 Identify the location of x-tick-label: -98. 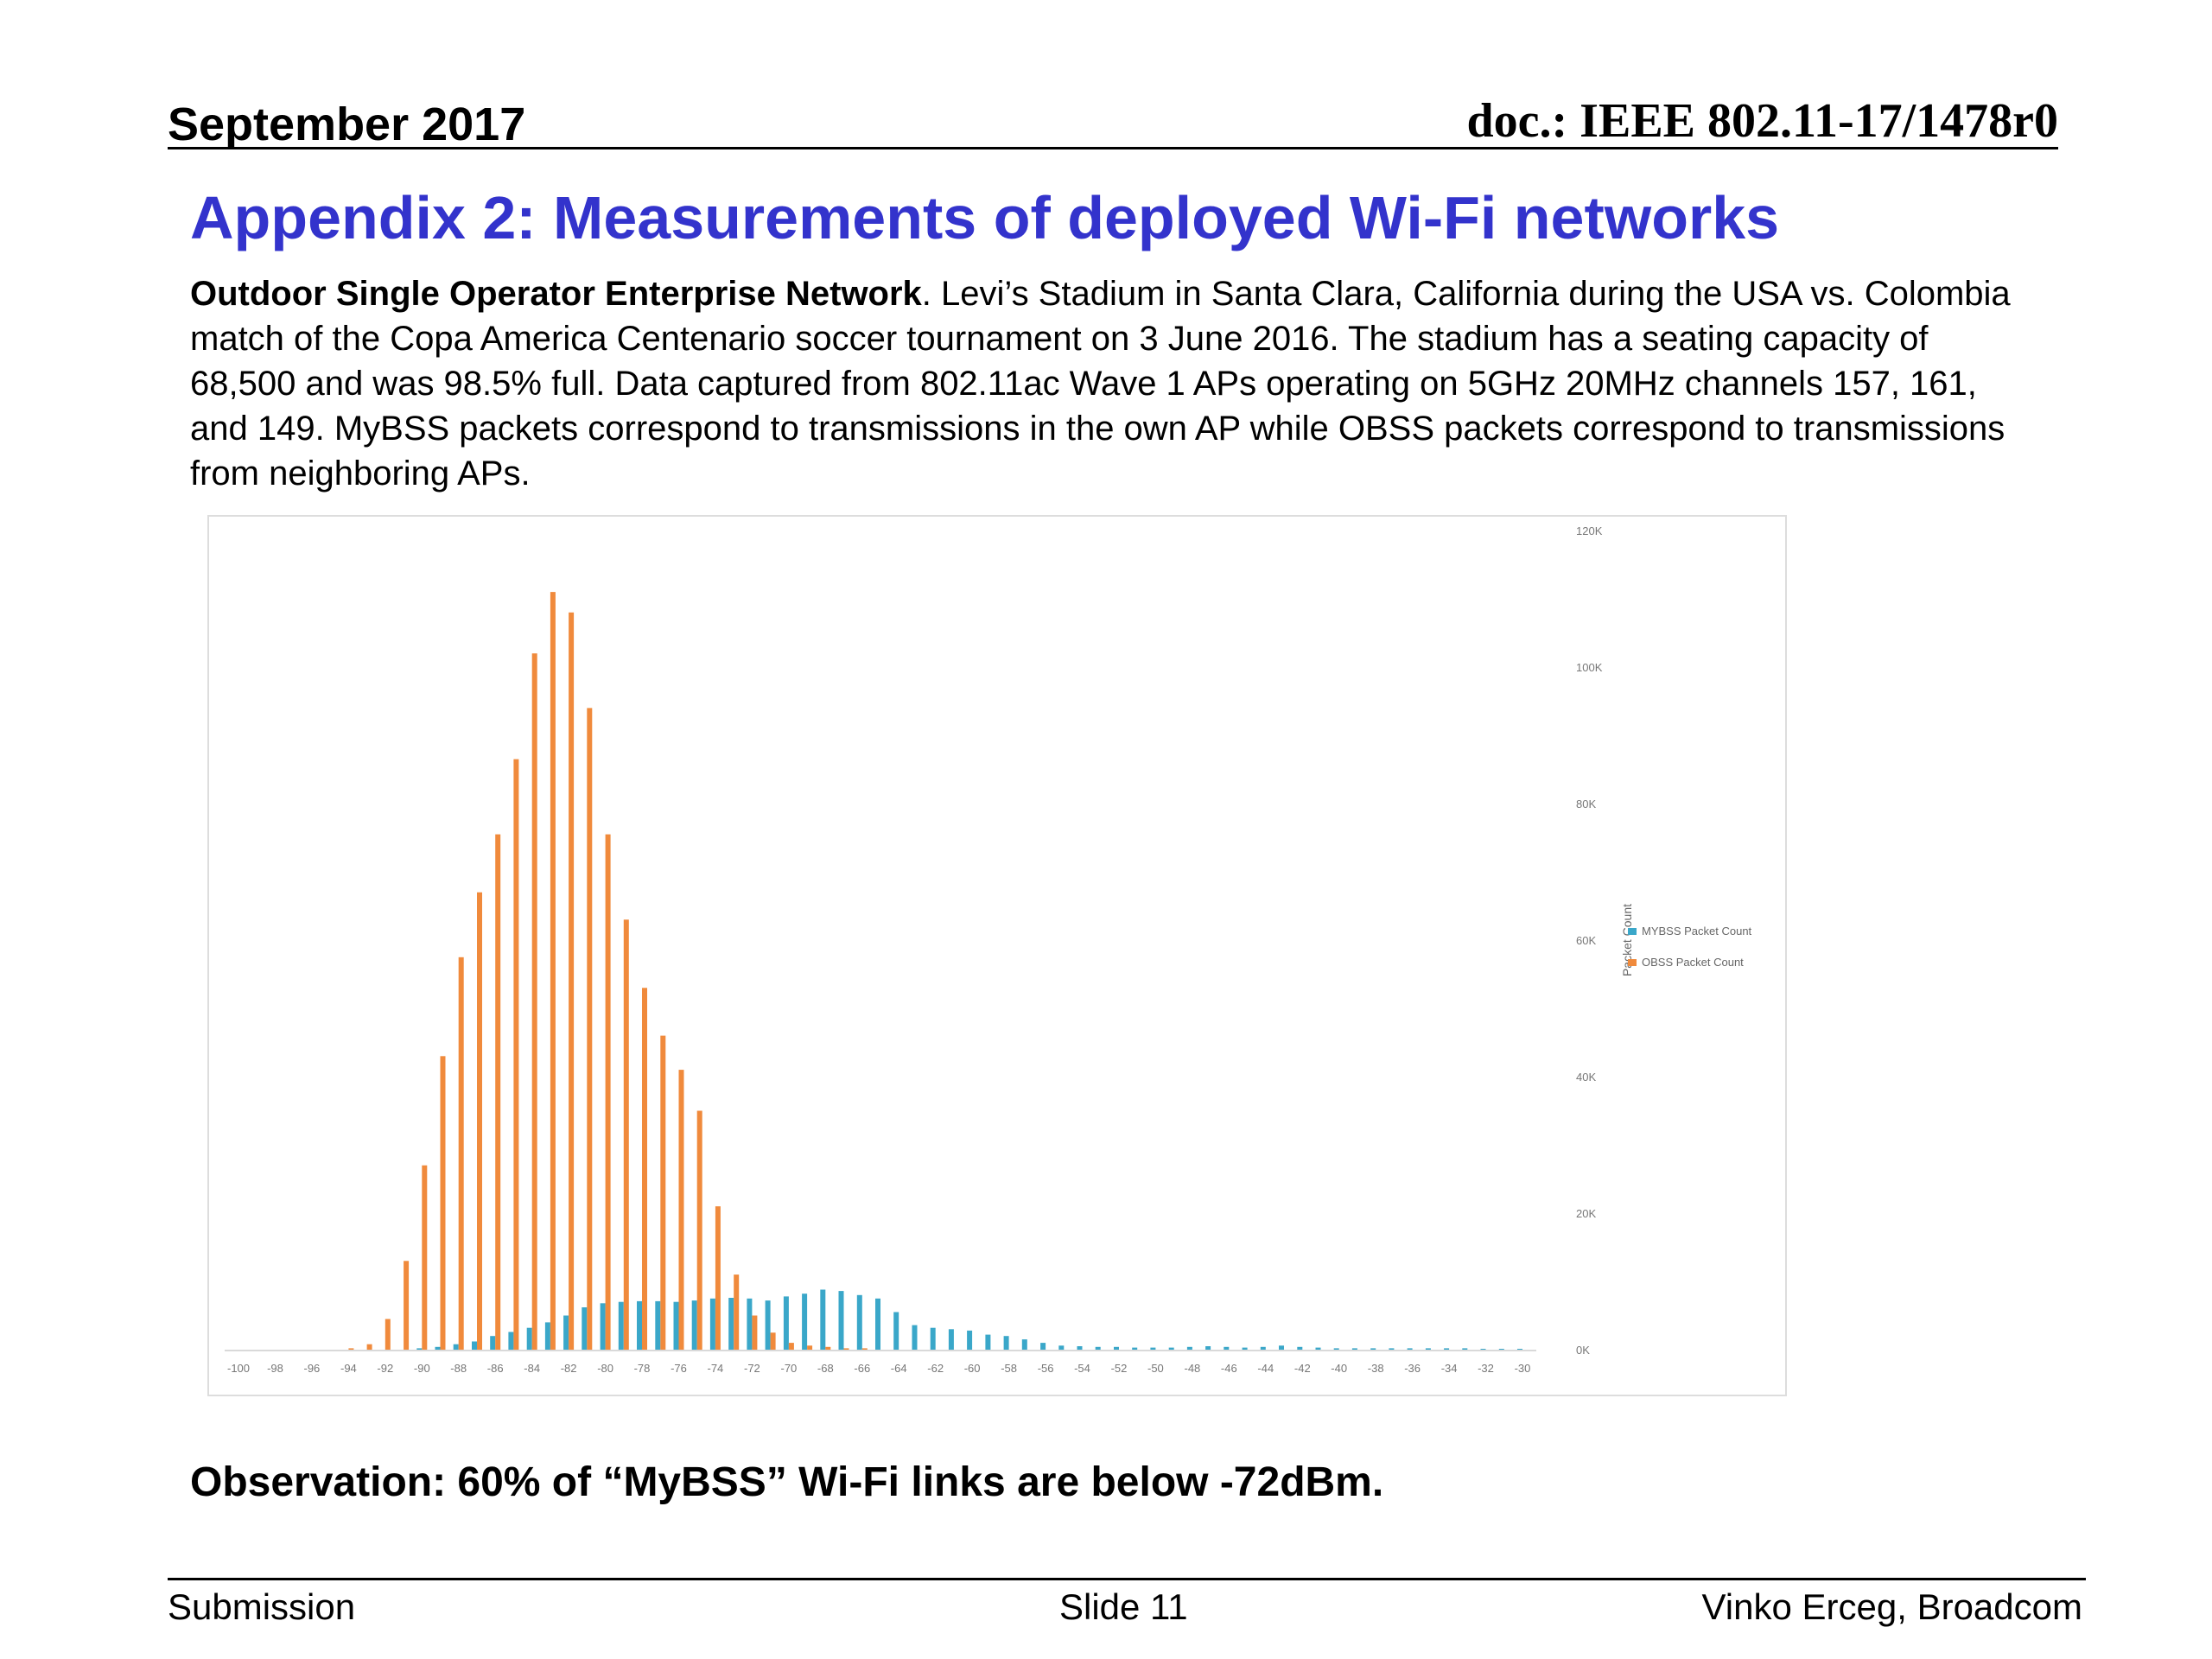
(275, 1368).